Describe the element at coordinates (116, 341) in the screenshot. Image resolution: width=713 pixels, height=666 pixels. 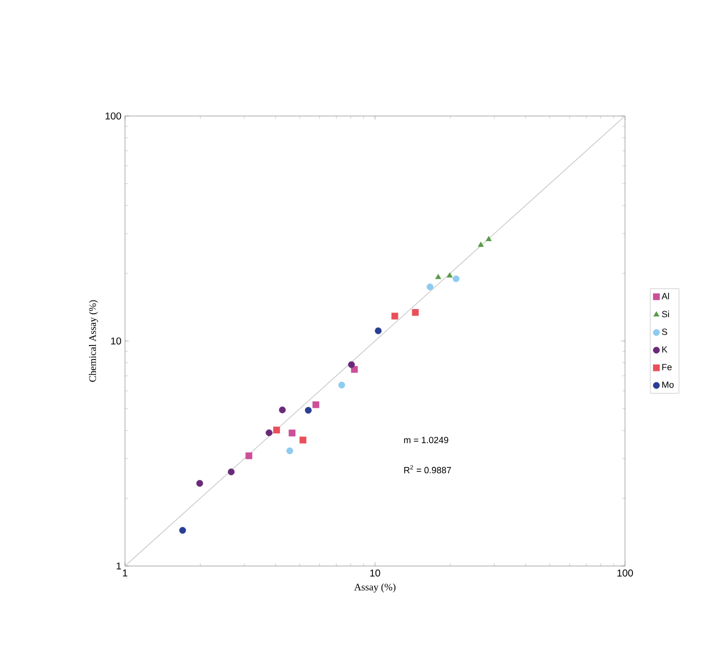
I see `y-tick-label: 10` at that location.